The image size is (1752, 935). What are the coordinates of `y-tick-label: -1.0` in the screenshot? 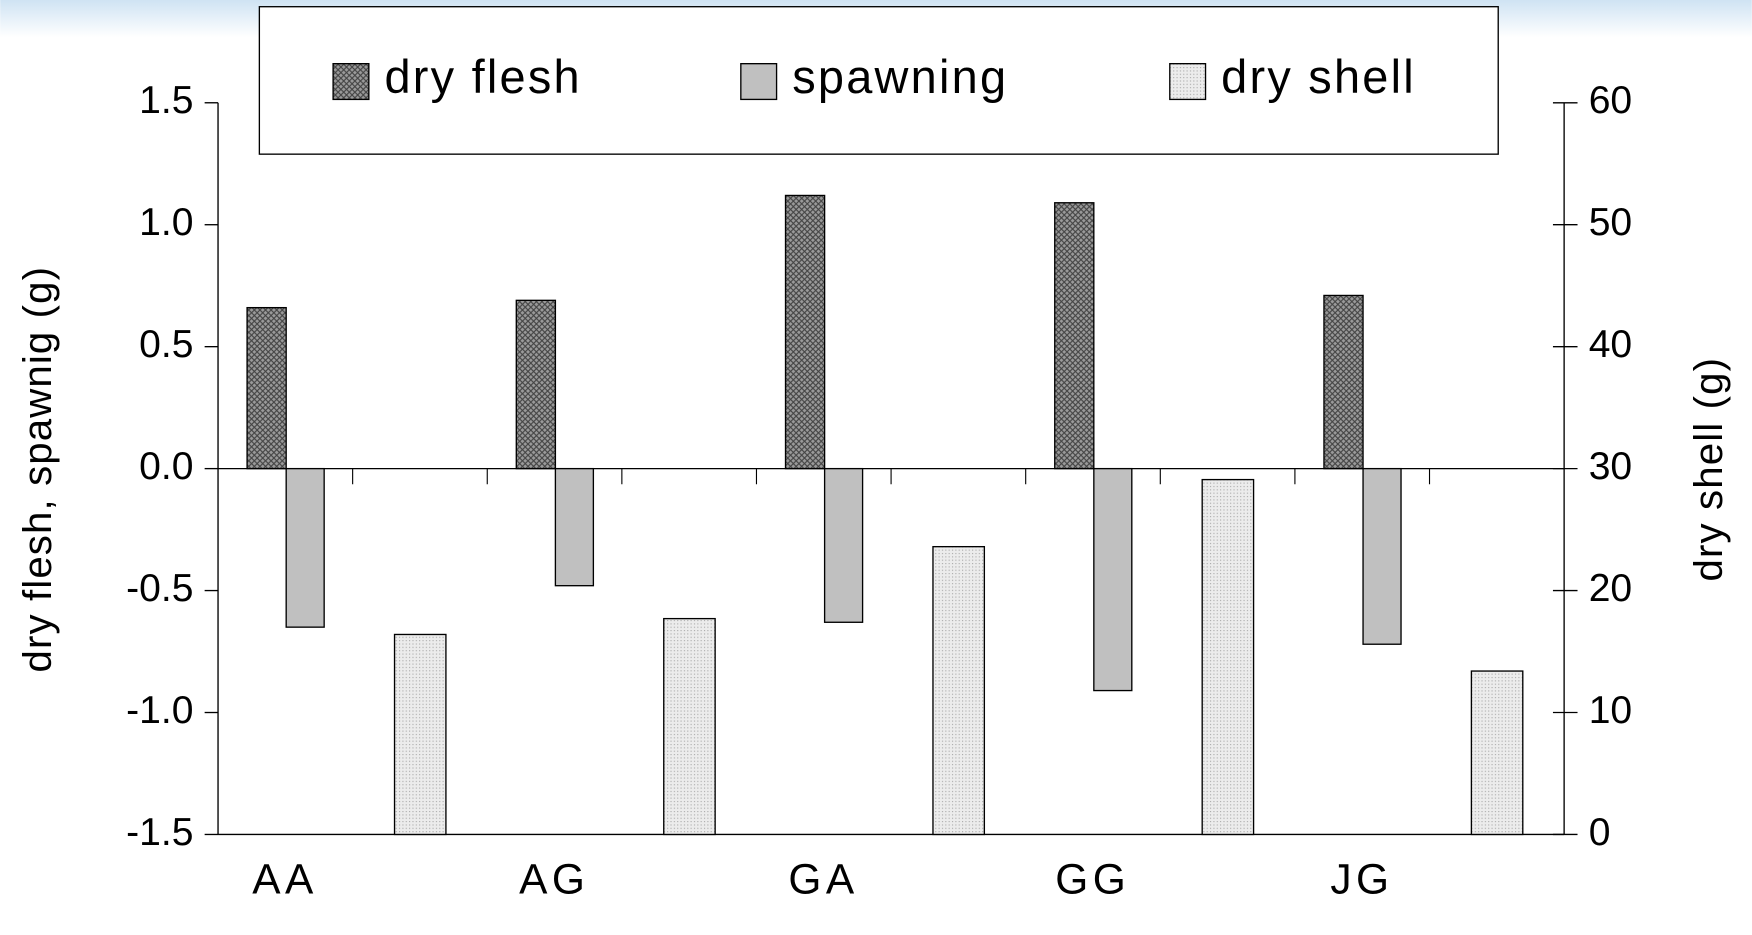 It's located at (159, 710).